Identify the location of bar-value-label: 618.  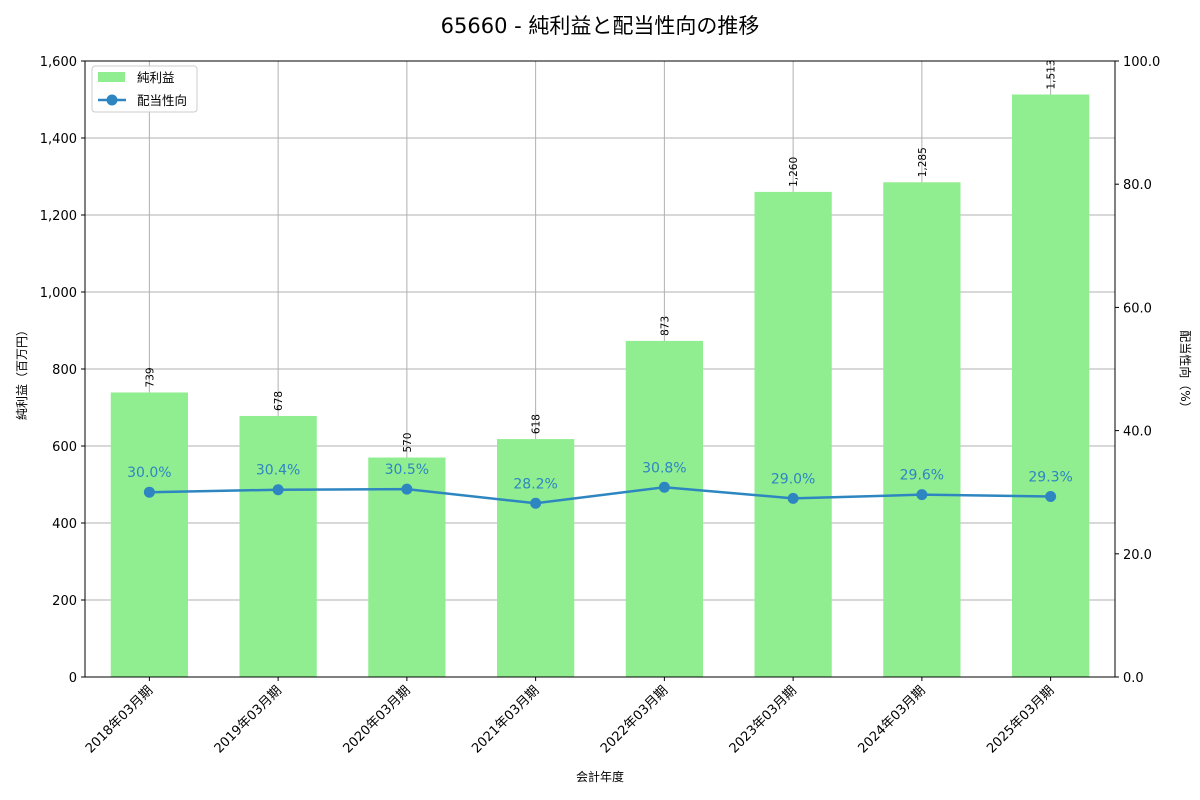
(537, 424).